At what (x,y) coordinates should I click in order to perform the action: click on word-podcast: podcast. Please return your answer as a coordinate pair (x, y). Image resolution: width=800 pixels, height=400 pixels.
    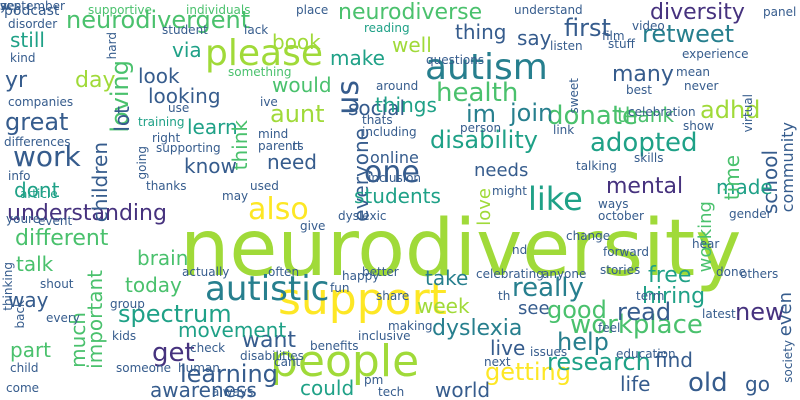
    Looking at the image, I should click on (32, 11).